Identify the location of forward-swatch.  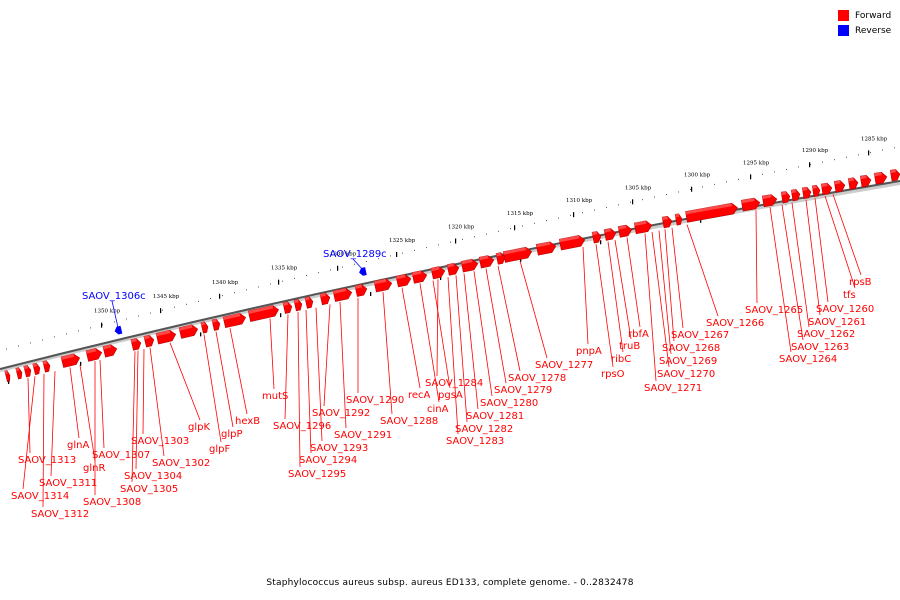
(843, 15).